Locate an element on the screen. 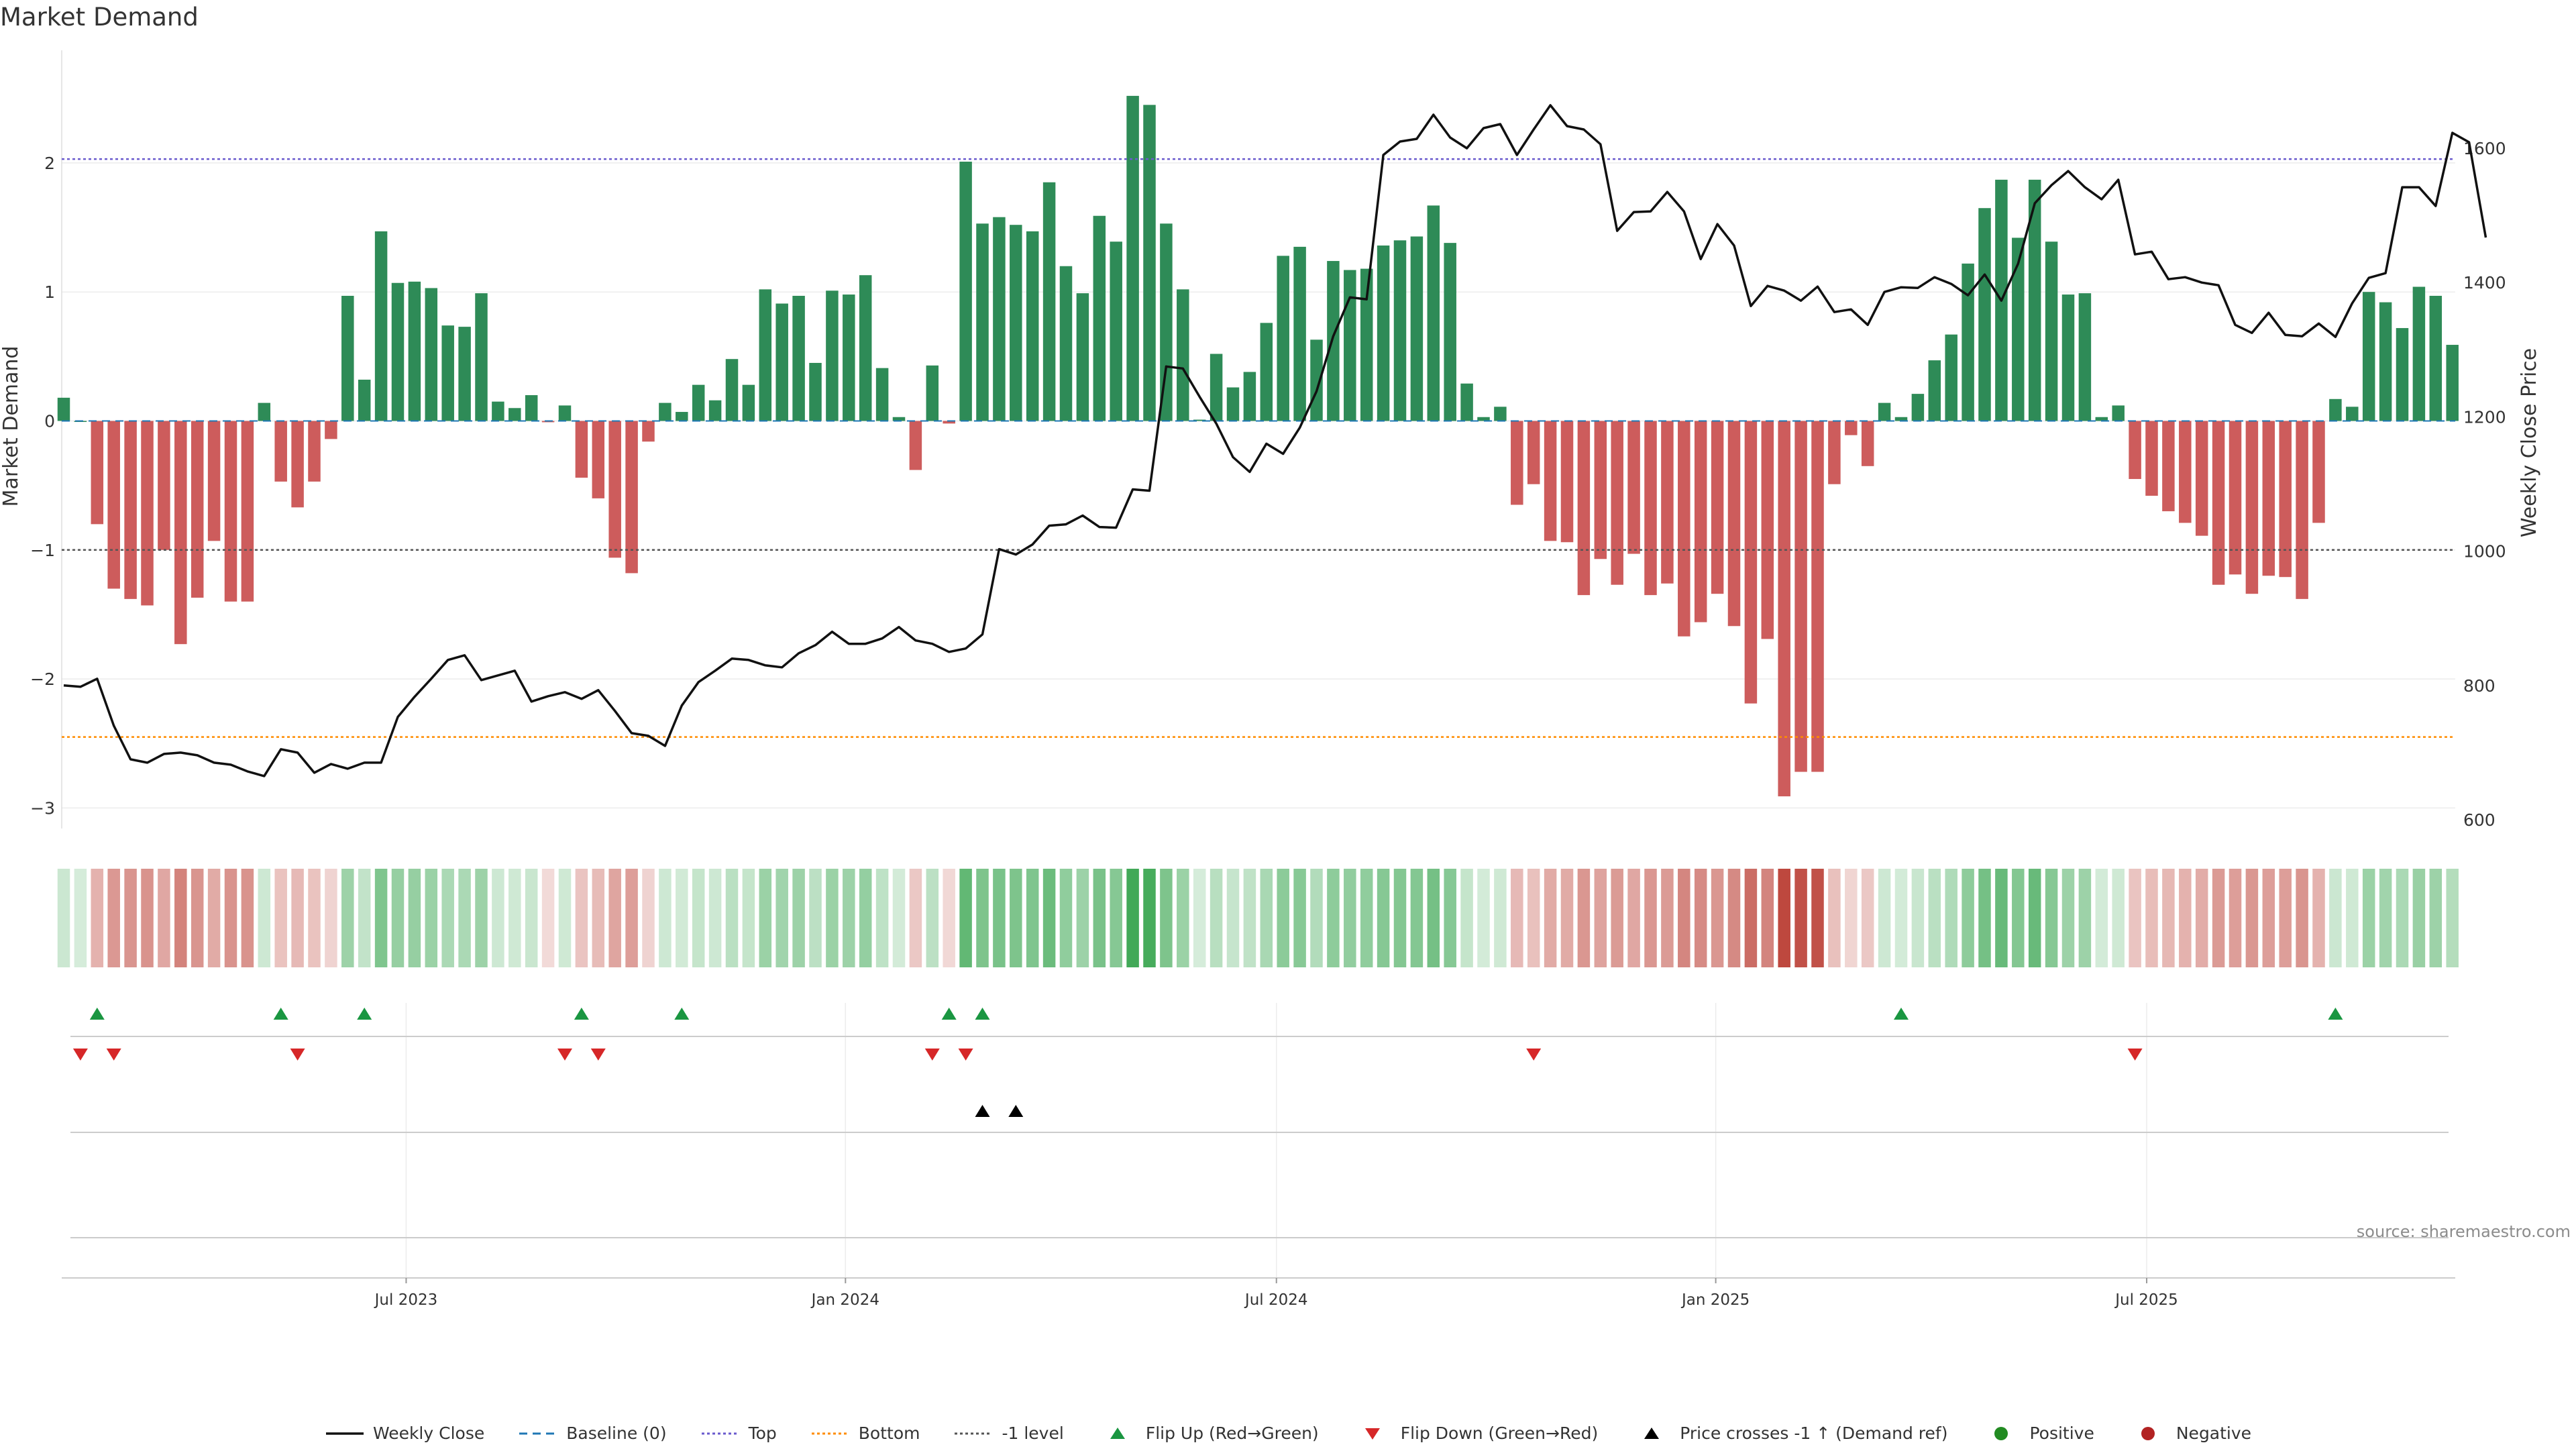 The image size is (2576, 1449). legend-item: Positive is located at coordinates (2037, 1433).